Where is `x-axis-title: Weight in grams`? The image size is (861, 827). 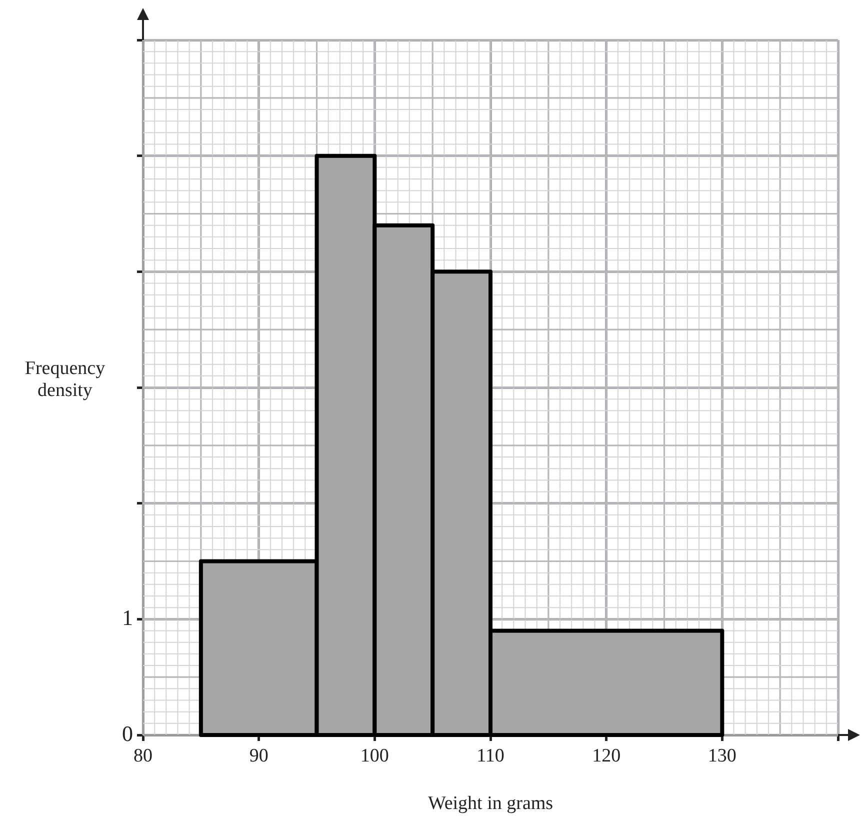
x-axis-title: Weight in grams is located at coordinates (490, 804).